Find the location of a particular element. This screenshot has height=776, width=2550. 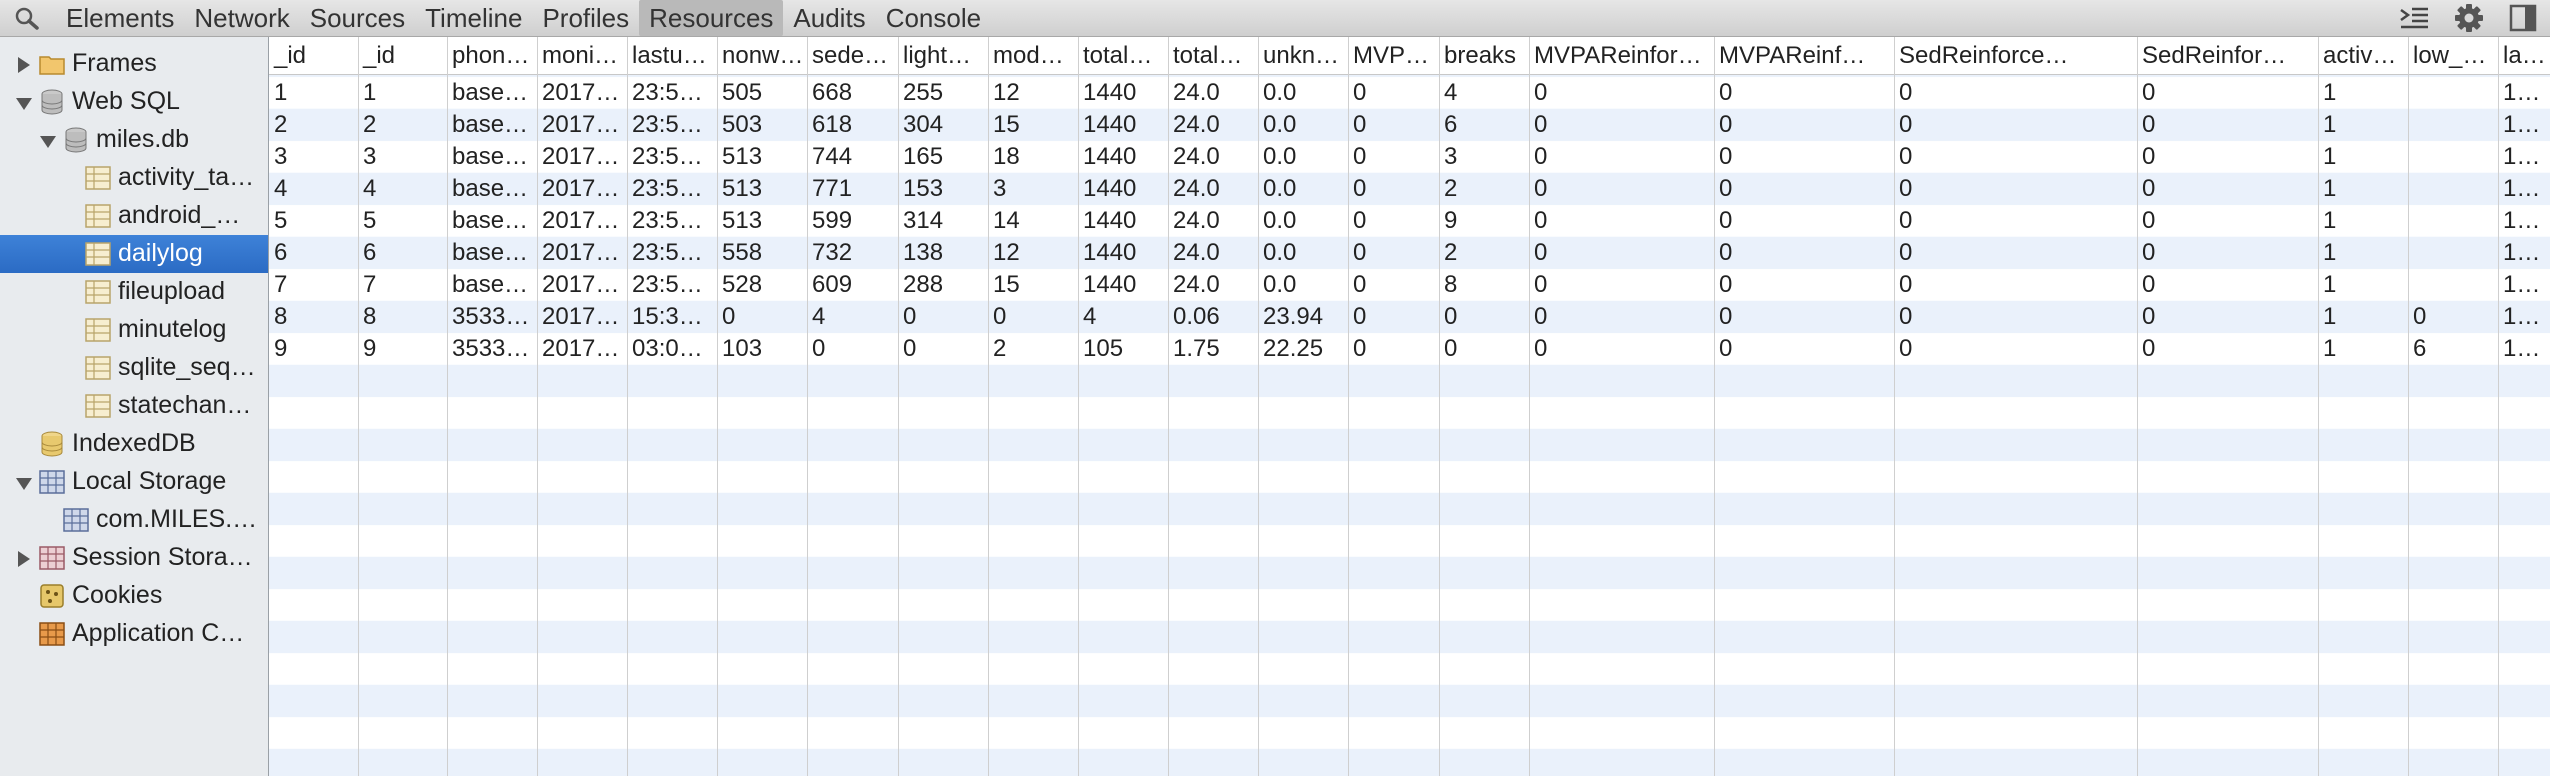

tab-profiles: Profiles is located at coordinates (586, 18).